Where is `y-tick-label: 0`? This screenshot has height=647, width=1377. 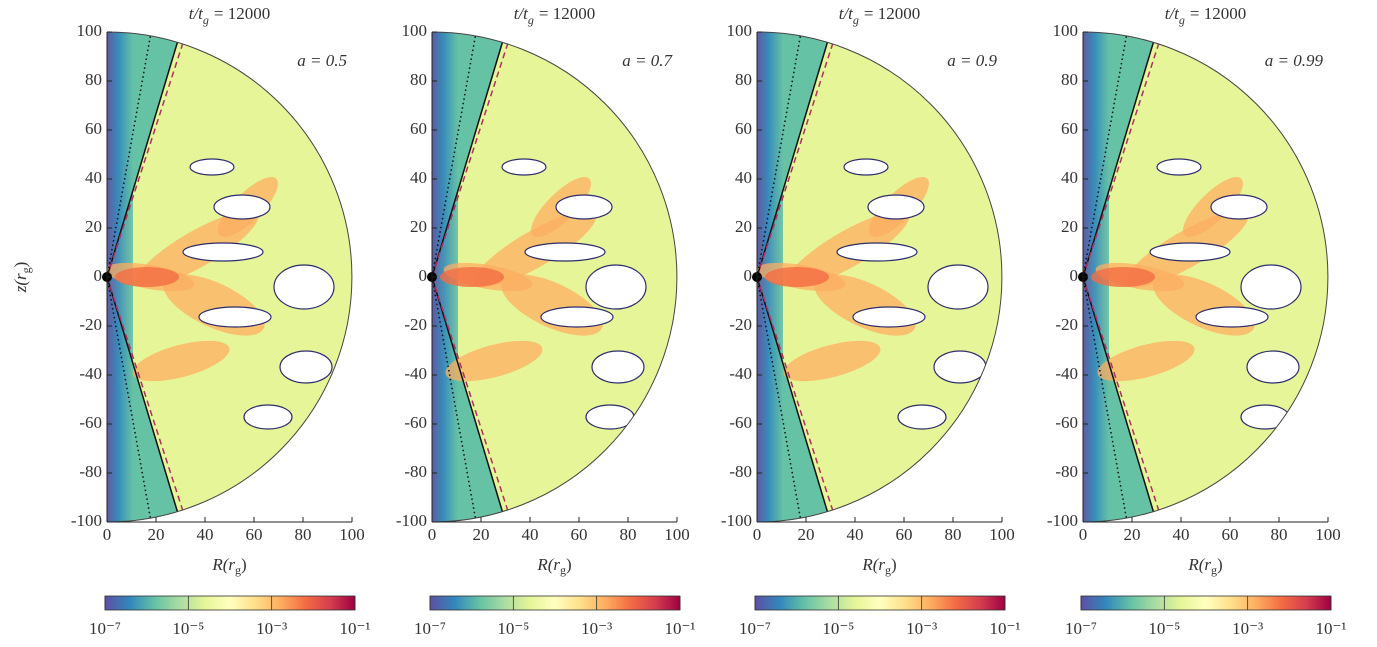 y-tick-label: 0 is located at coordinates (98, 275).